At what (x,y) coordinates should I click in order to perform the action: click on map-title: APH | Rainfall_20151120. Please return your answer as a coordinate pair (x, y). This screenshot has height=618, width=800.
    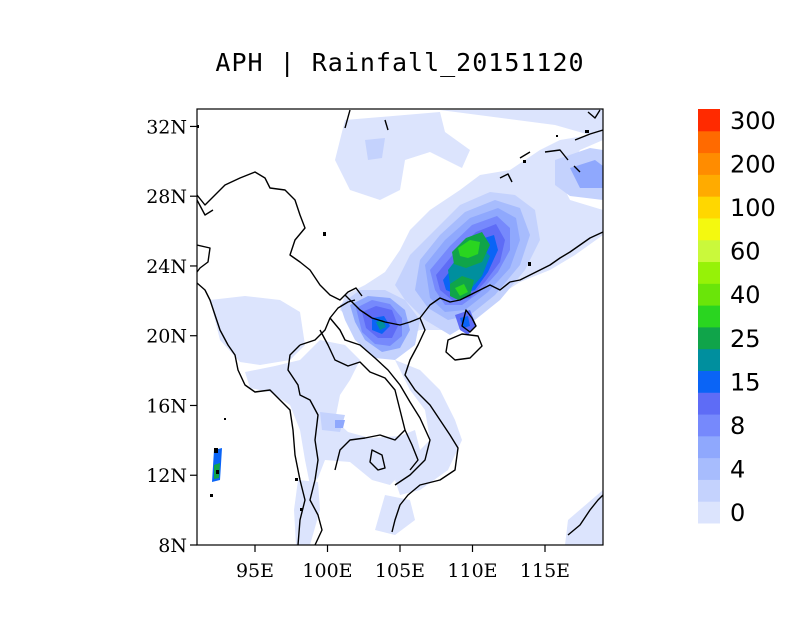
    Looking at the image, I should click on (400, 62).